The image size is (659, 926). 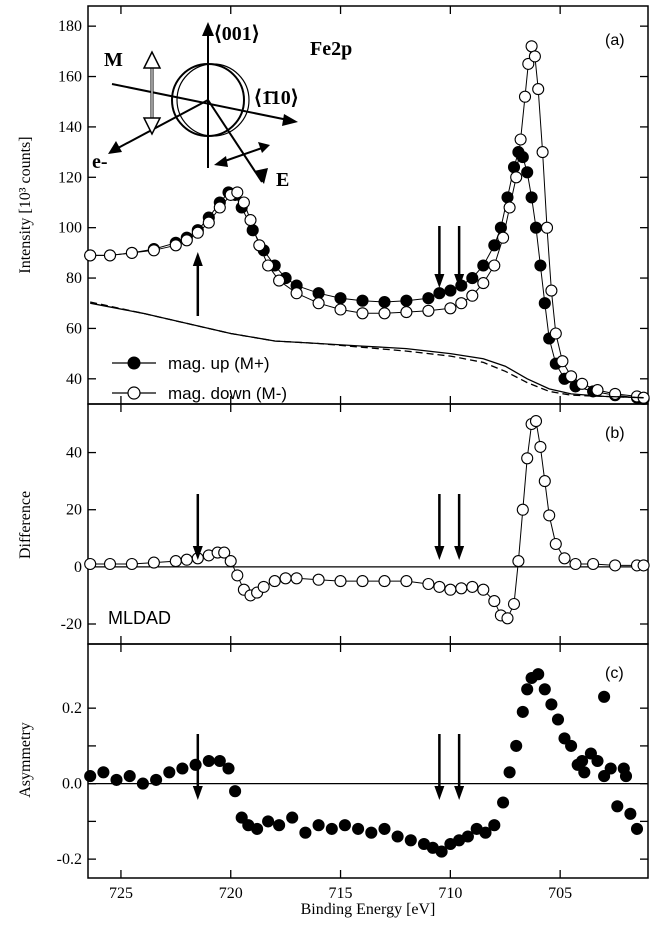 What do you see at coordinates (74, 328) in the screenshot?
I see `y-tick-label: 60` at bounding box center [74, 328].